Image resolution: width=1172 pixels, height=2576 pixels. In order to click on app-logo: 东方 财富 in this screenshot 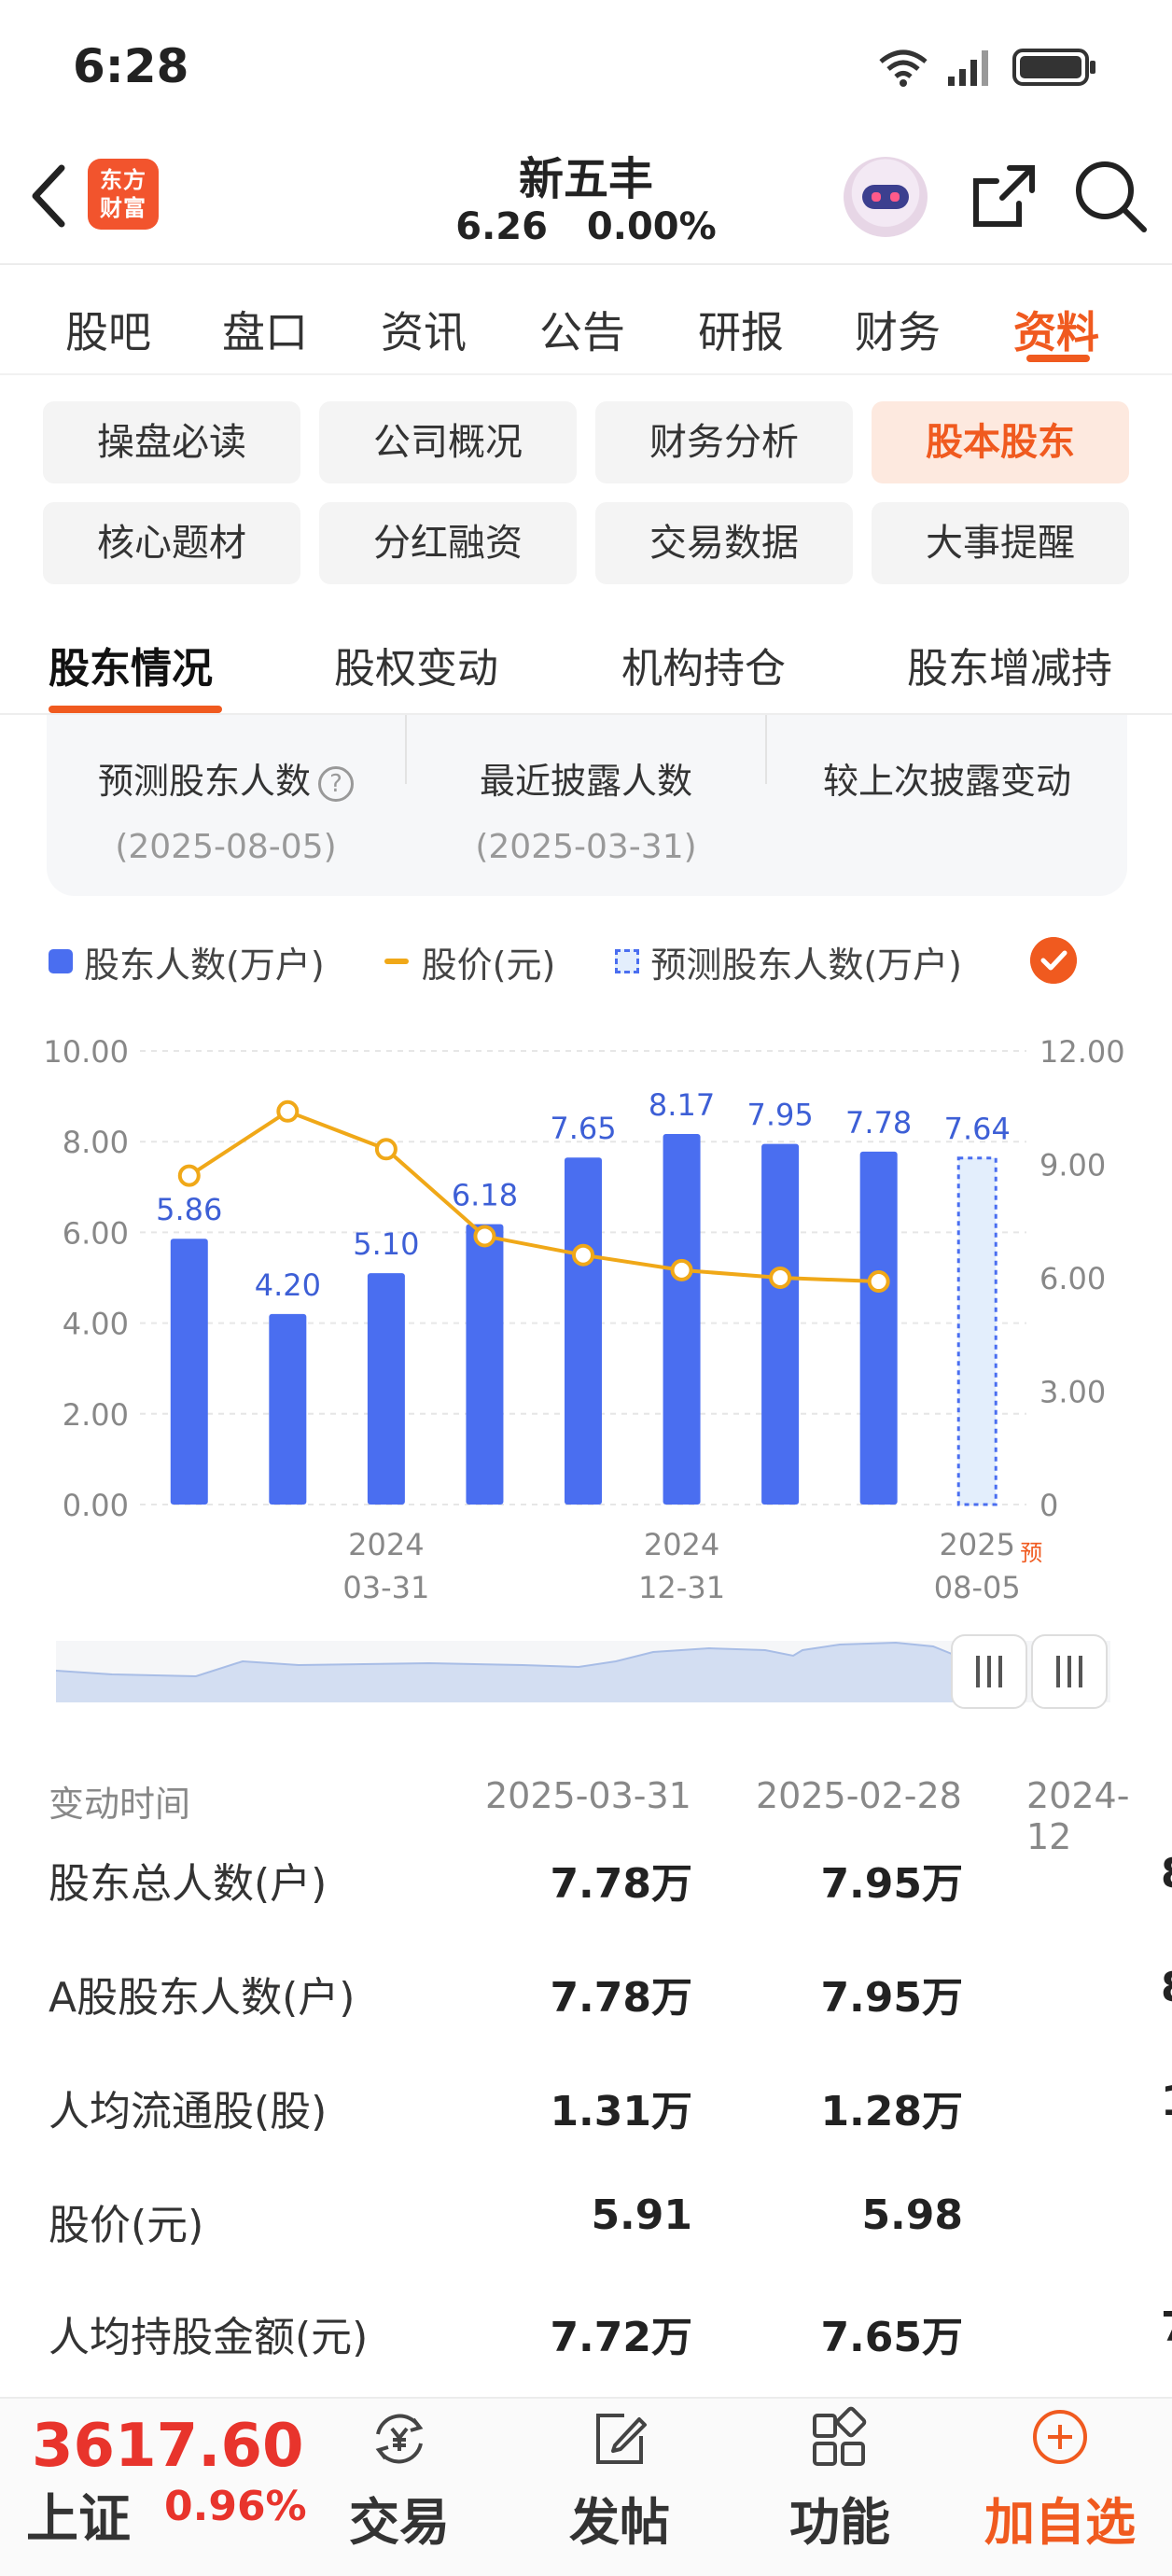, I will do `click(123, 194)`.